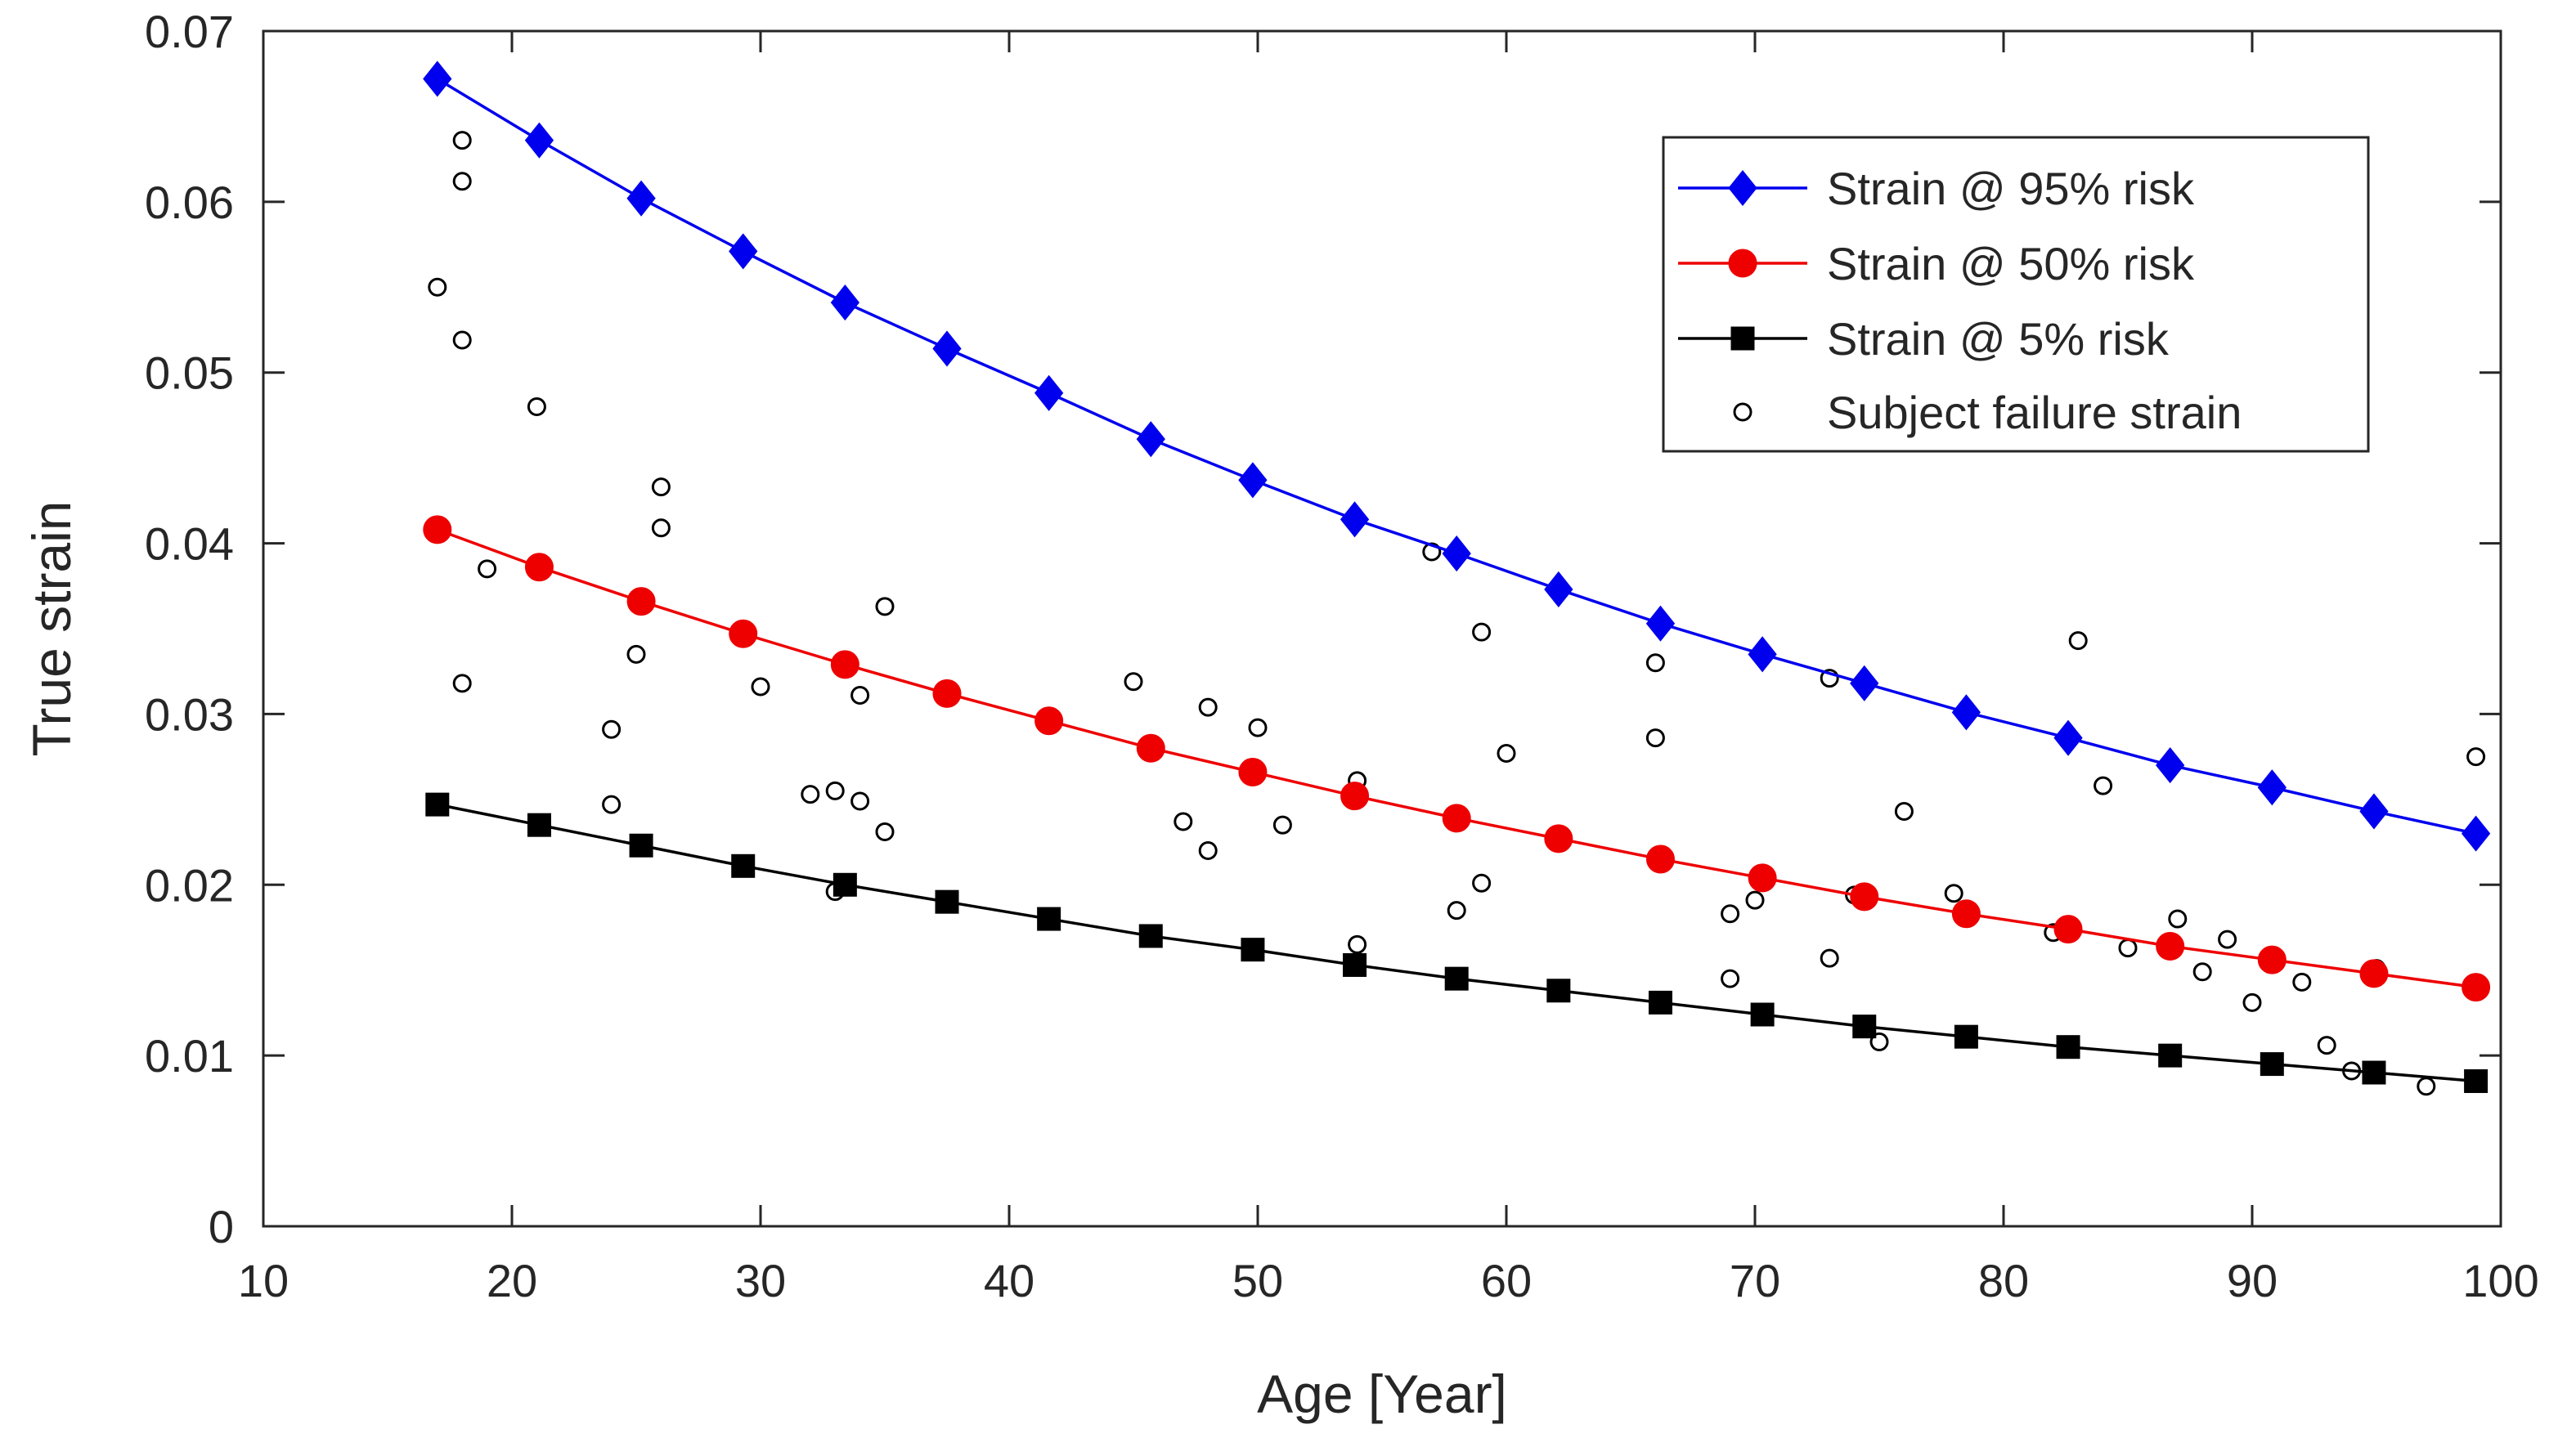 The height and width of the screenshot is (1438, 2576). What do you see at coordinates (190, 31) in the screenshot?
I see `y-tick-label: 0.07` at bounding box center [190, 31].